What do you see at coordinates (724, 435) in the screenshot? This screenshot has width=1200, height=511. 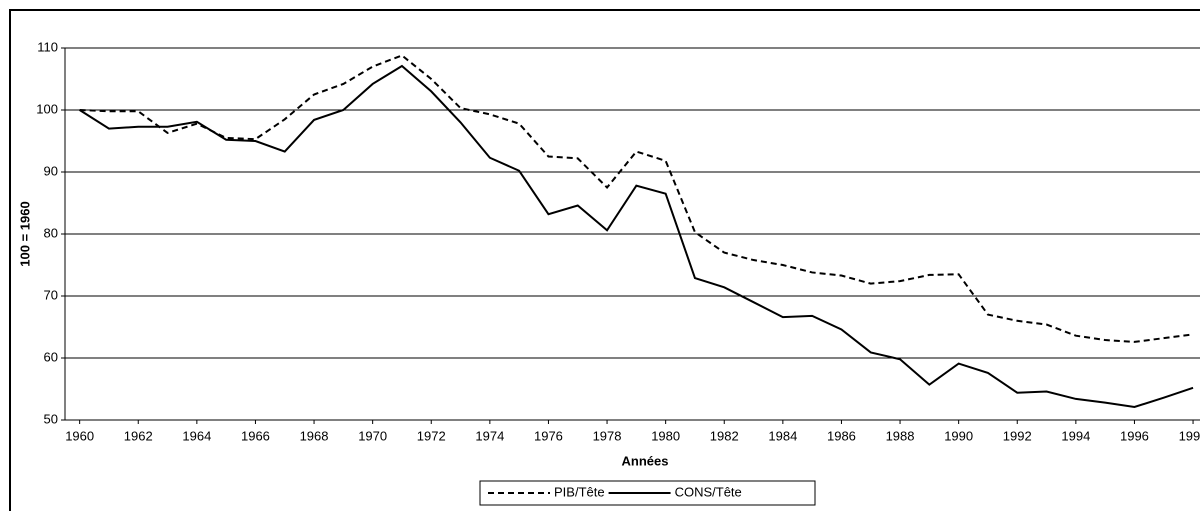 I see `x-tick-label: 1982` at bounding box center [724, 435].